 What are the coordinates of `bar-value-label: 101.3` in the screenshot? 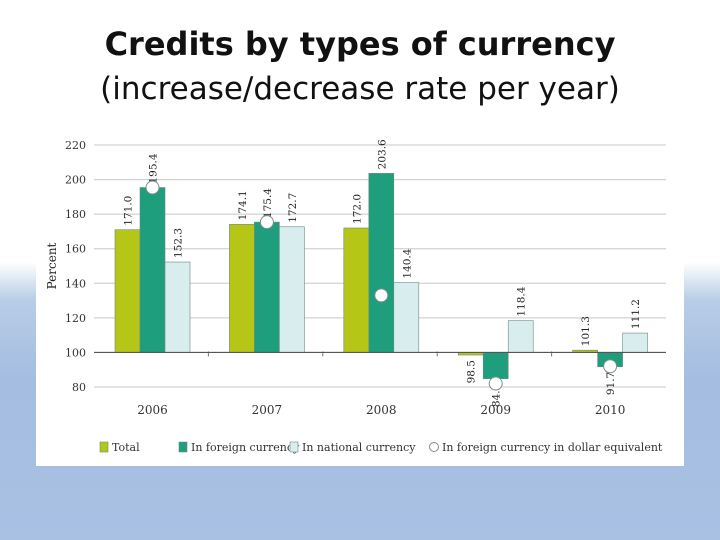 It's located at (586, 331).